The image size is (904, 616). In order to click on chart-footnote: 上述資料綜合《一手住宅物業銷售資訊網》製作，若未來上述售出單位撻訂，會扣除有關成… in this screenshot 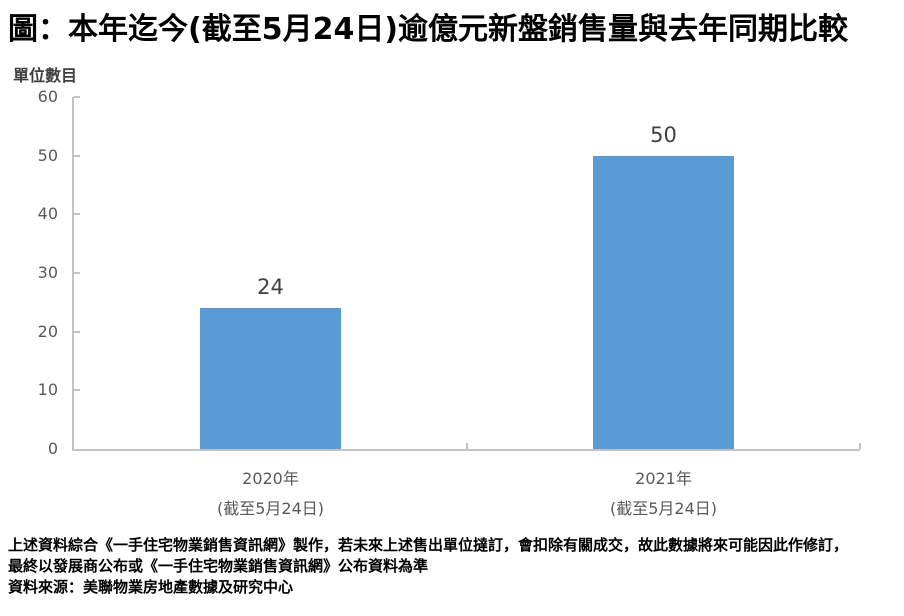, I will do `click(454, 566)`.